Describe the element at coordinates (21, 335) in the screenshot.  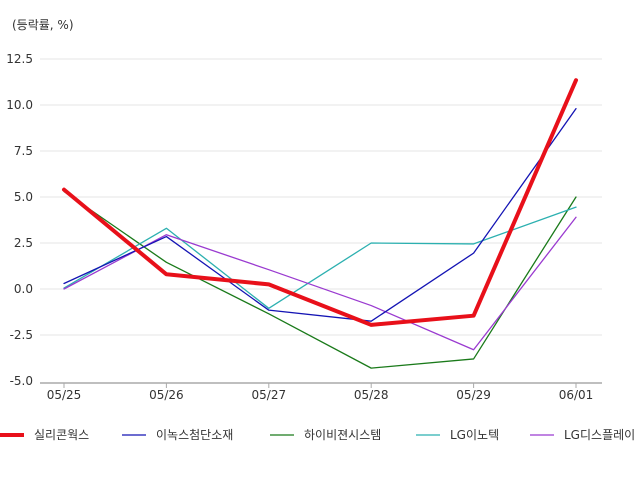
I see `y-tick-label: -2.5` at that location.